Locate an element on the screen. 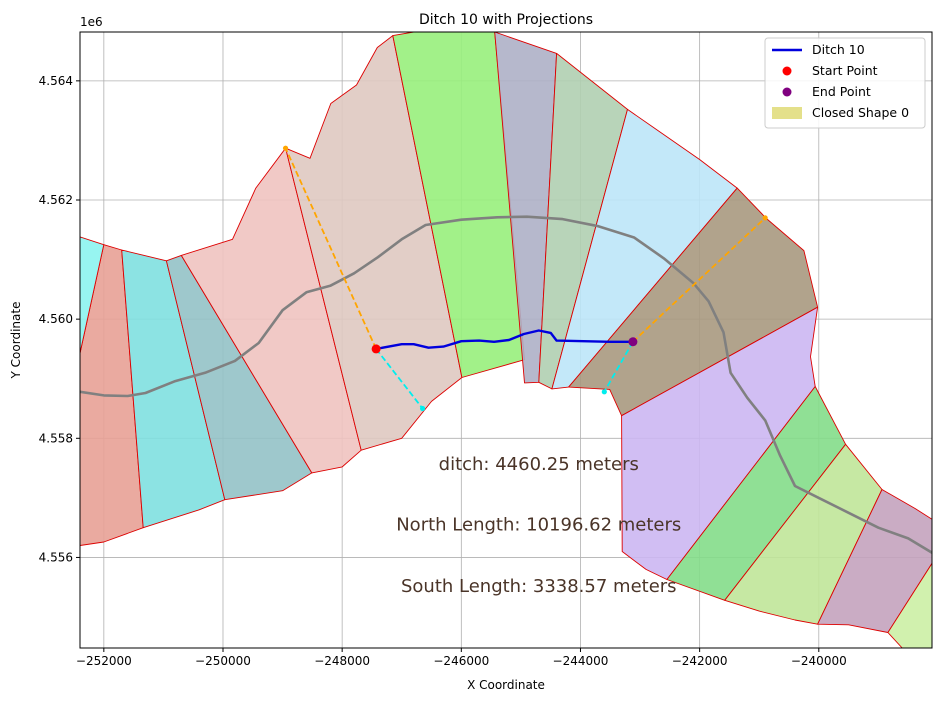  y-tick-label: 4.560 is located at coordinates (56, 319).